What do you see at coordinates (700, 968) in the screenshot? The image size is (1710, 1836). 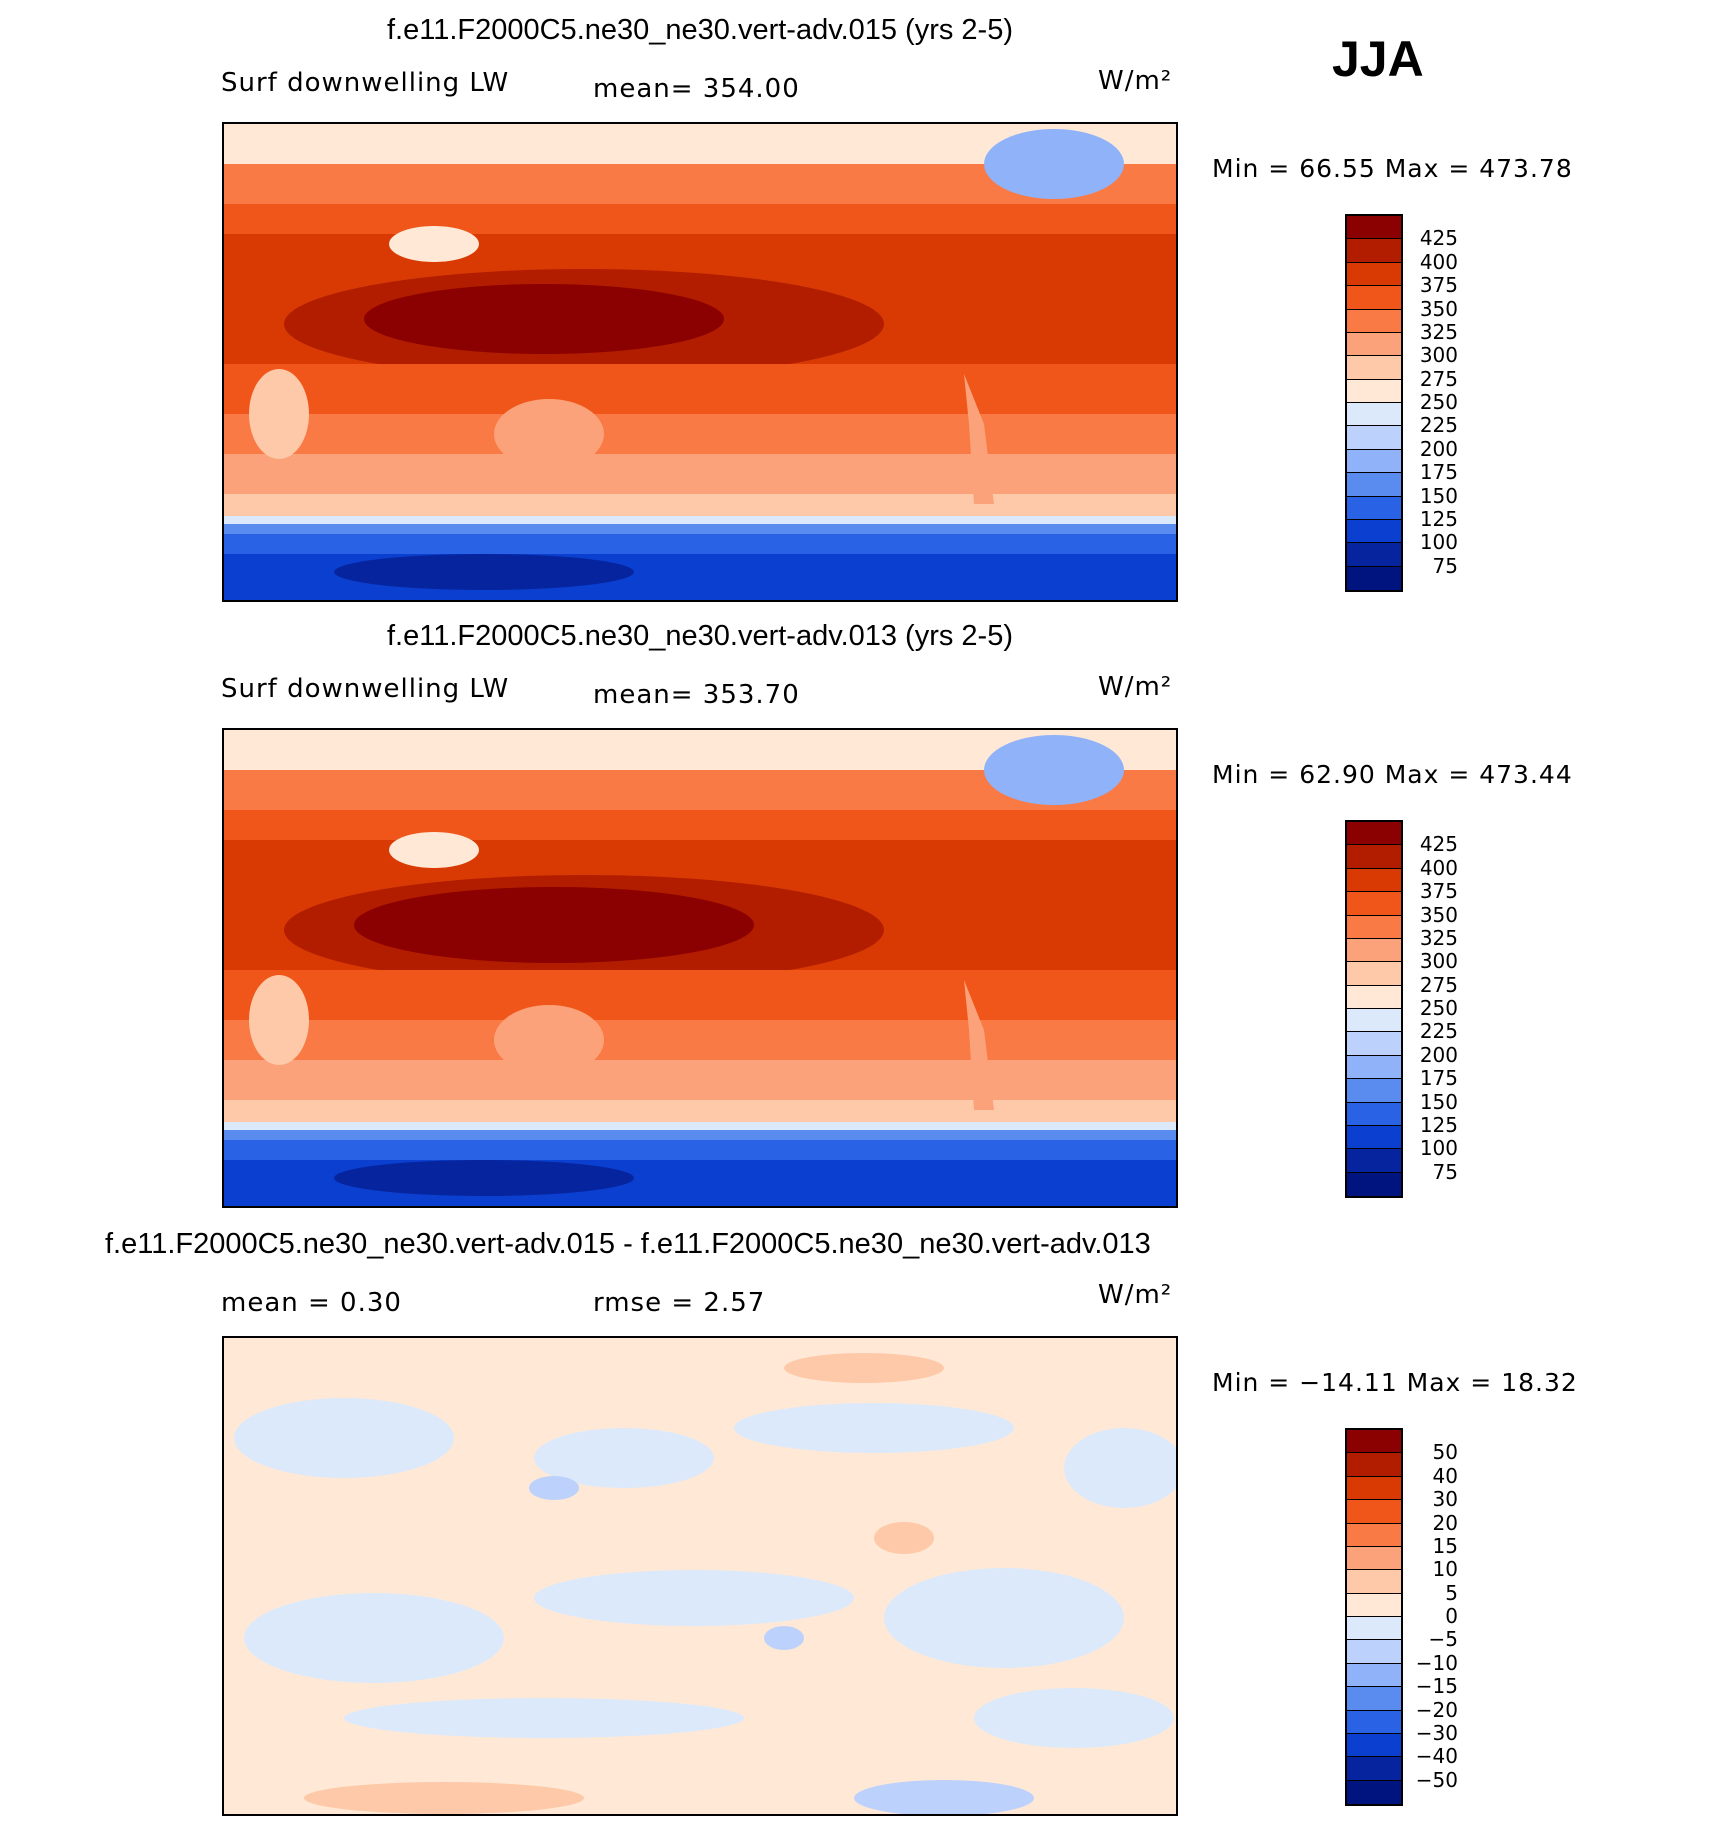 I see `panel-2-map` at bounding box center [700, 968].